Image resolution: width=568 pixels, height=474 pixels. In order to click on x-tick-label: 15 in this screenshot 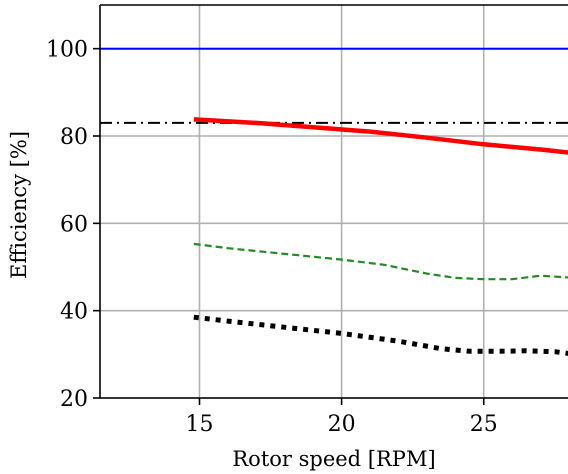, I will do `click(199, 424)`.